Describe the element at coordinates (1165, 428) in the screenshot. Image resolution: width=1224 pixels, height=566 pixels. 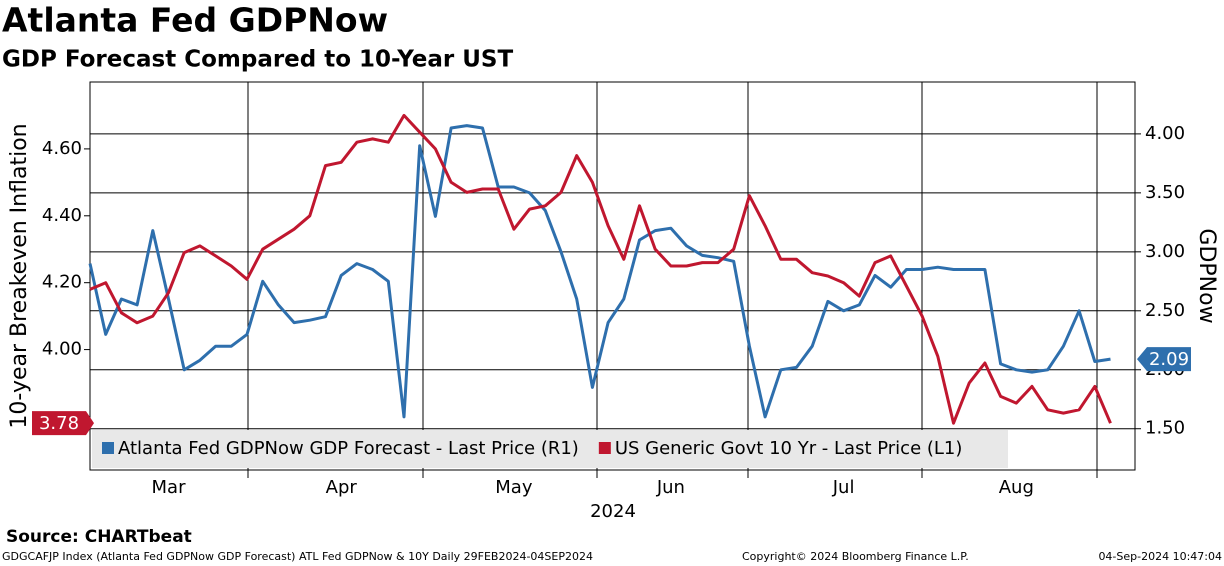
I see `y2-tick-label: 1.50` at that location.